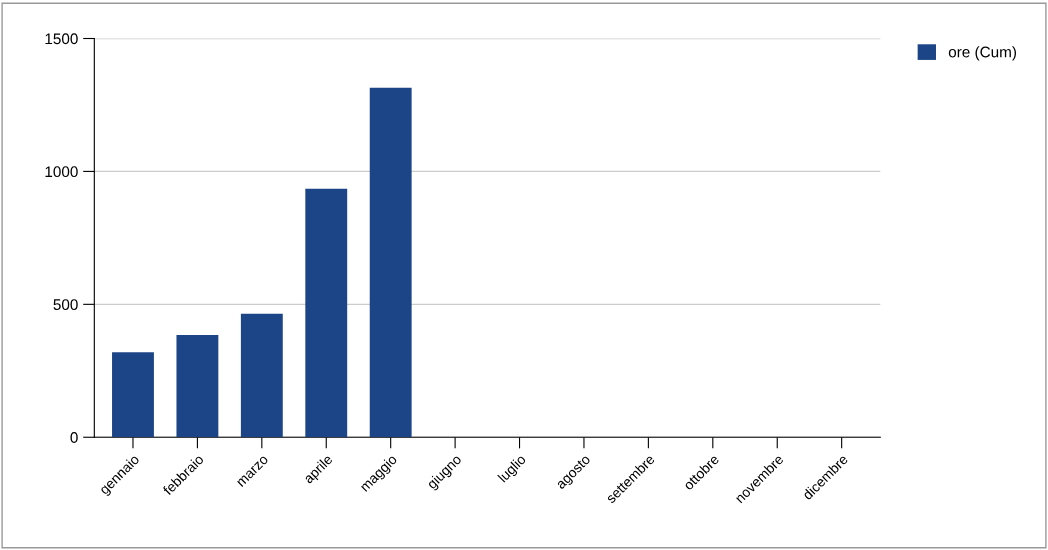  I want to click on y-tick-label: 0, so click(74, 437).